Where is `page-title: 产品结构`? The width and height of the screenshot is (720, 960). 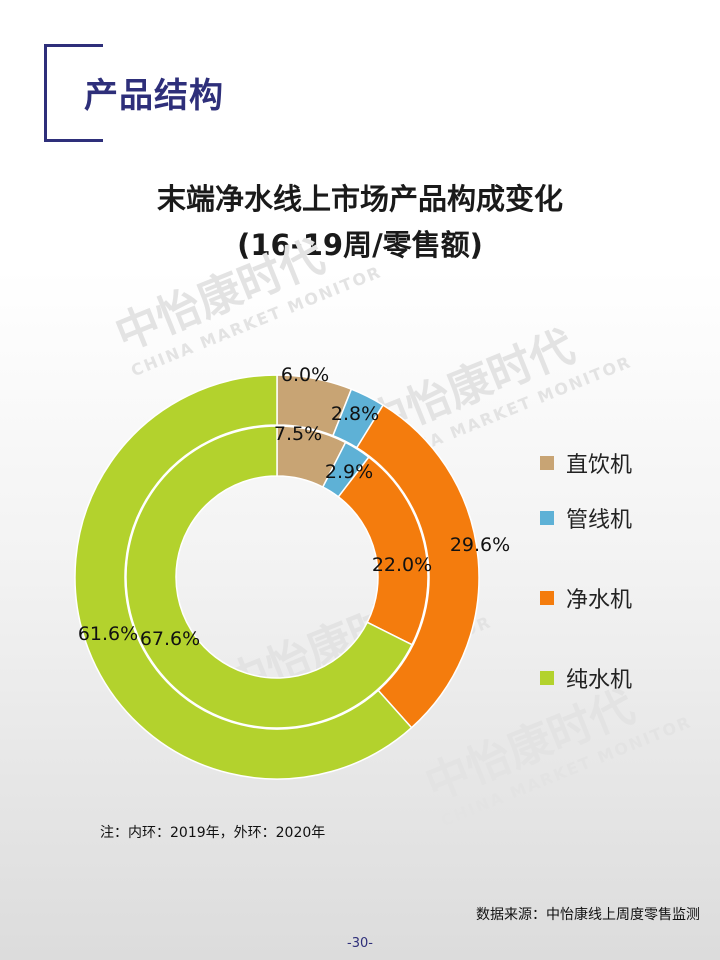
page-title: 产品结构 is located at coordinates (154, 92).